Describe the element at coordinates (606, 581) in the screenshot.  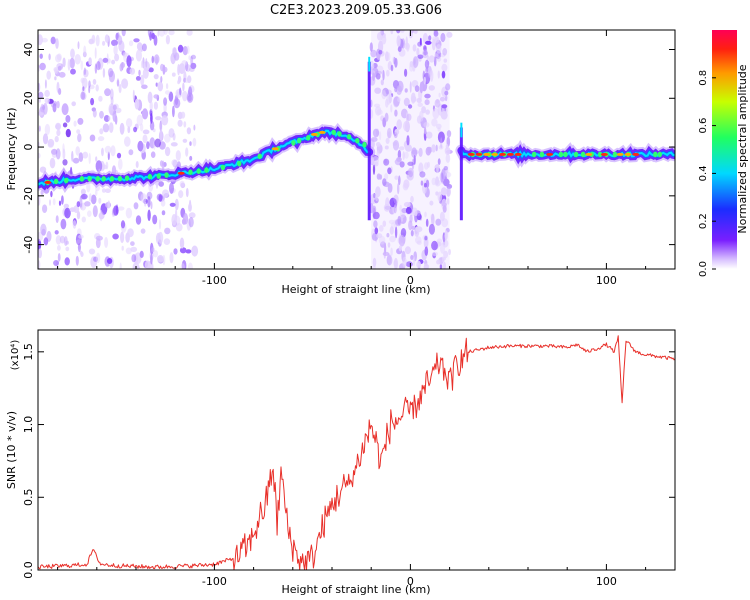
I see `x-tick-label: 100` at that location.